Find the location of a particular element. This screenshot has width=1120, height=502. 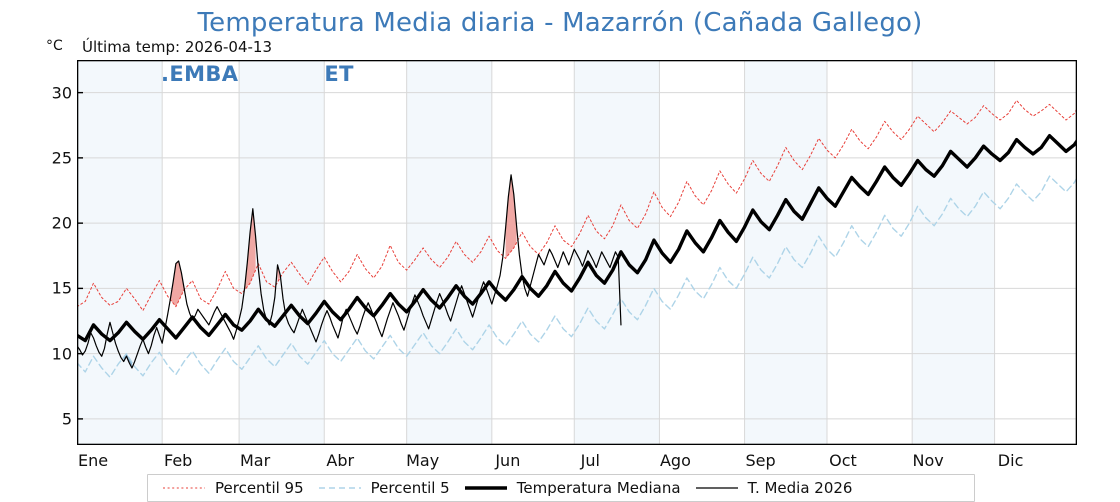

x-tick-oct: Oct is located at coordinates (843, 460).